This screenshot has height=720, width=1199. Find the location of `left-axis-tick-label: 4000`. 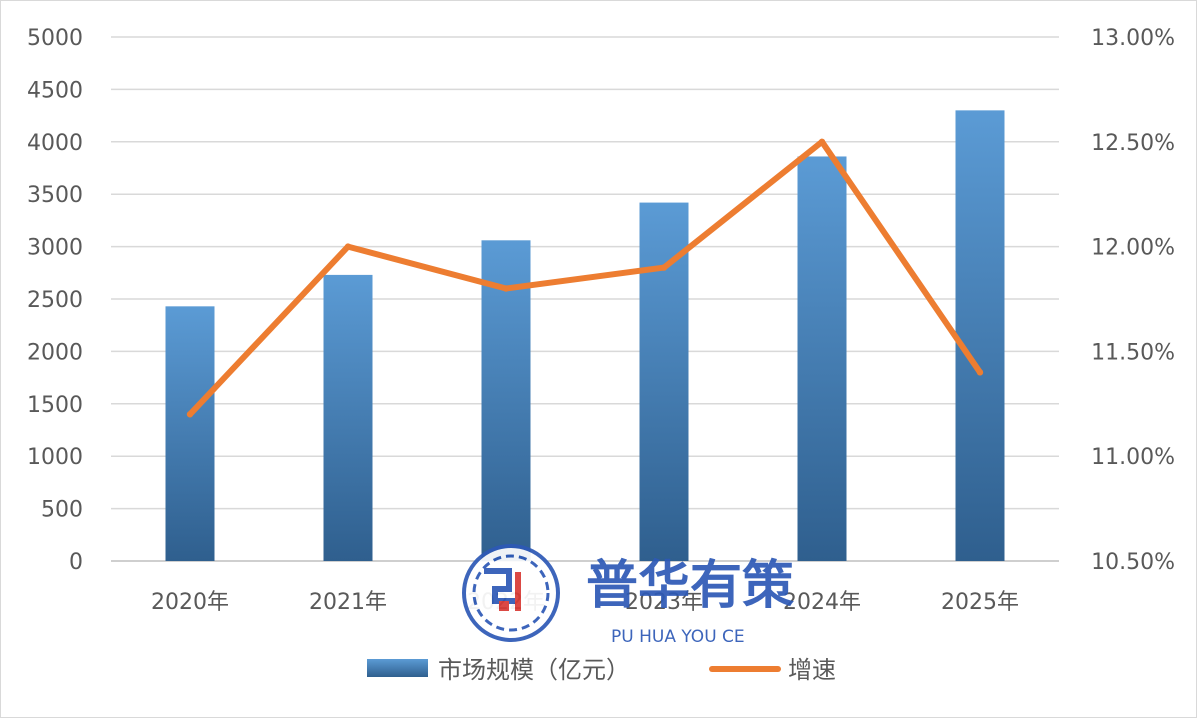

left-axis-tick-label: 4000 is located at coordinates (55, 143).